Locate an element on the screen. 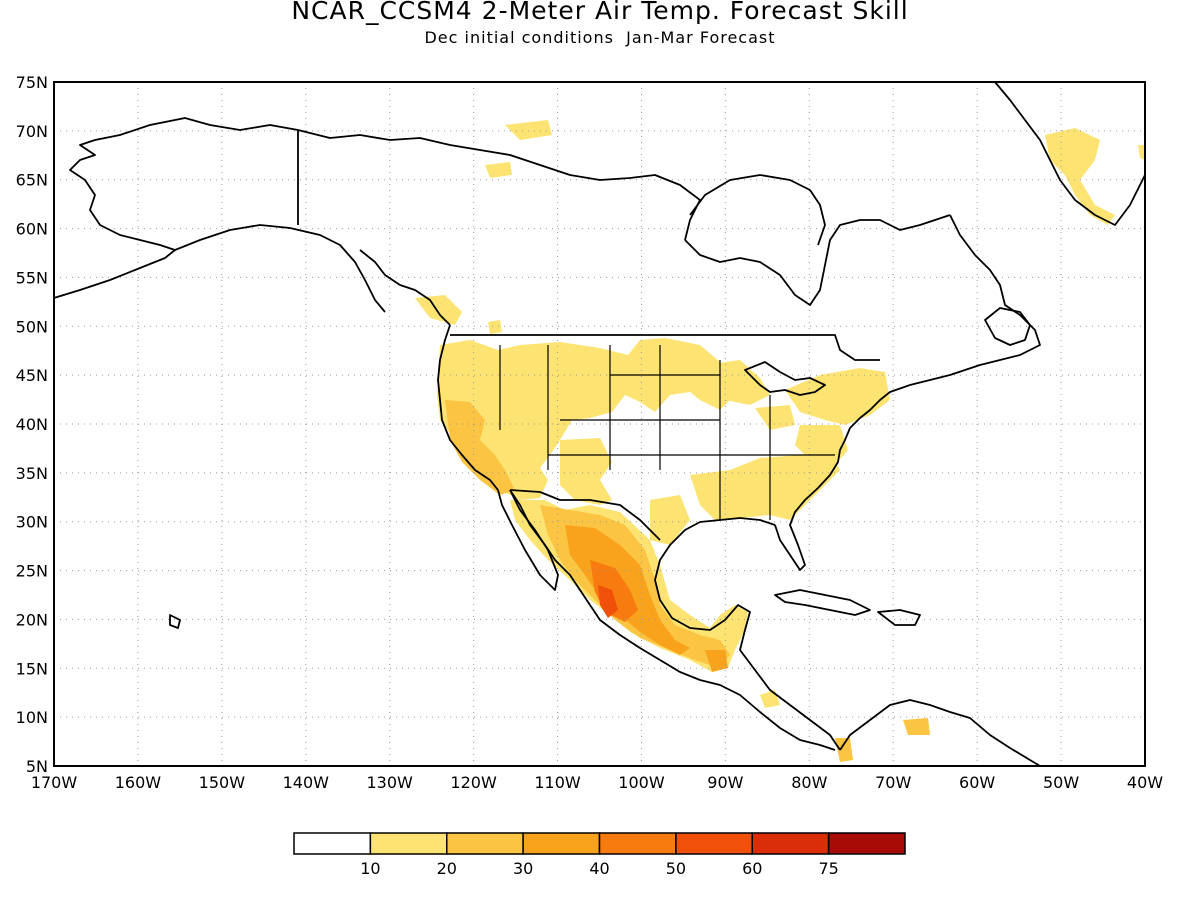 Image resolution: width=1200 pixels, height=900 pixels. shade-mexico-hot is located at coordinates (608, 601).